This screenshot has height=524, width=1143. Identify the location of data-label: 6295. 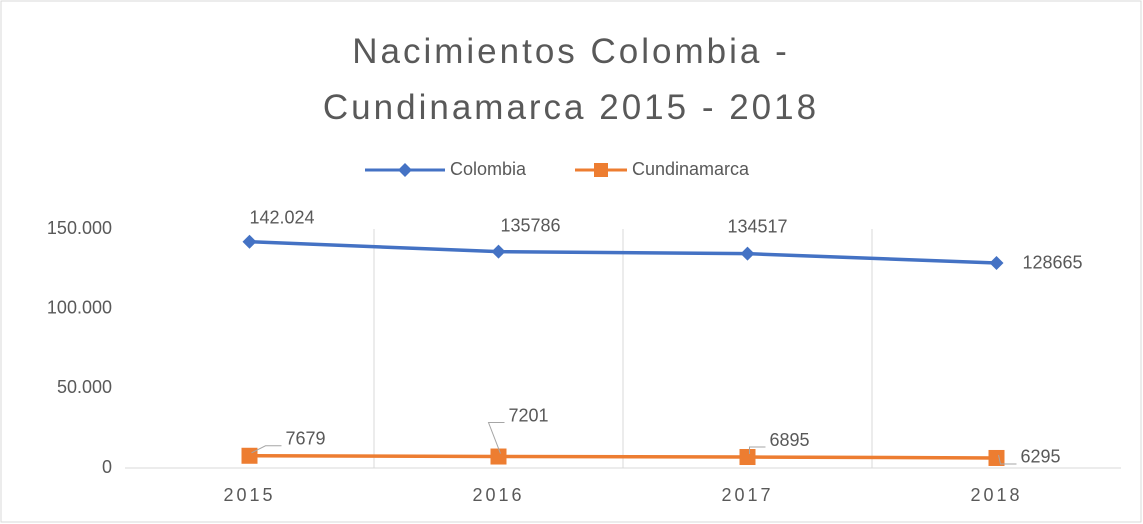
(1041, 457).